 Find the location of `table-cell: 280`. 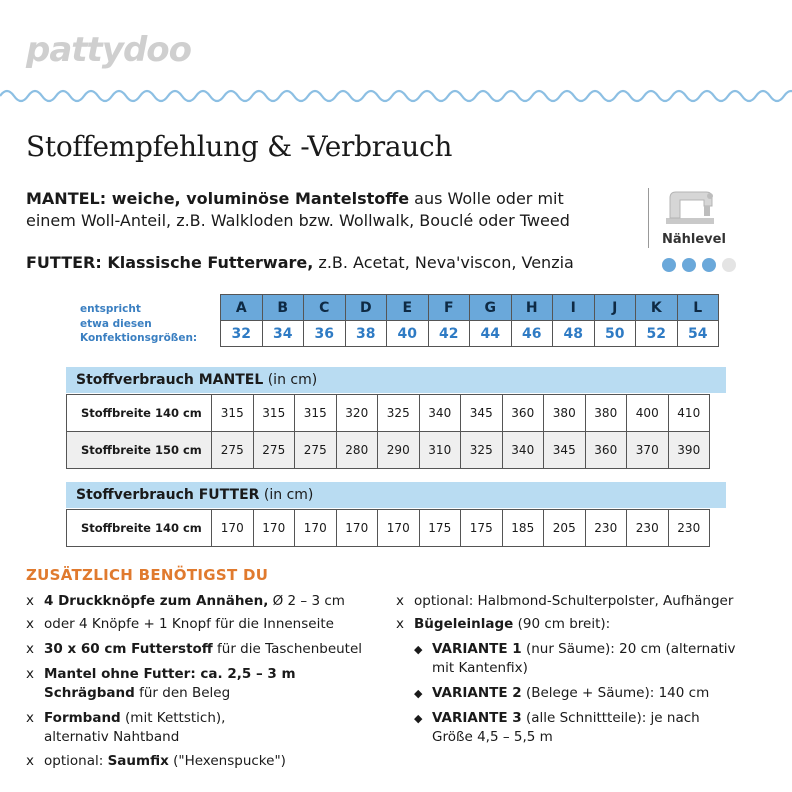

table-cell: 280 is located at coordinates (356, 450).